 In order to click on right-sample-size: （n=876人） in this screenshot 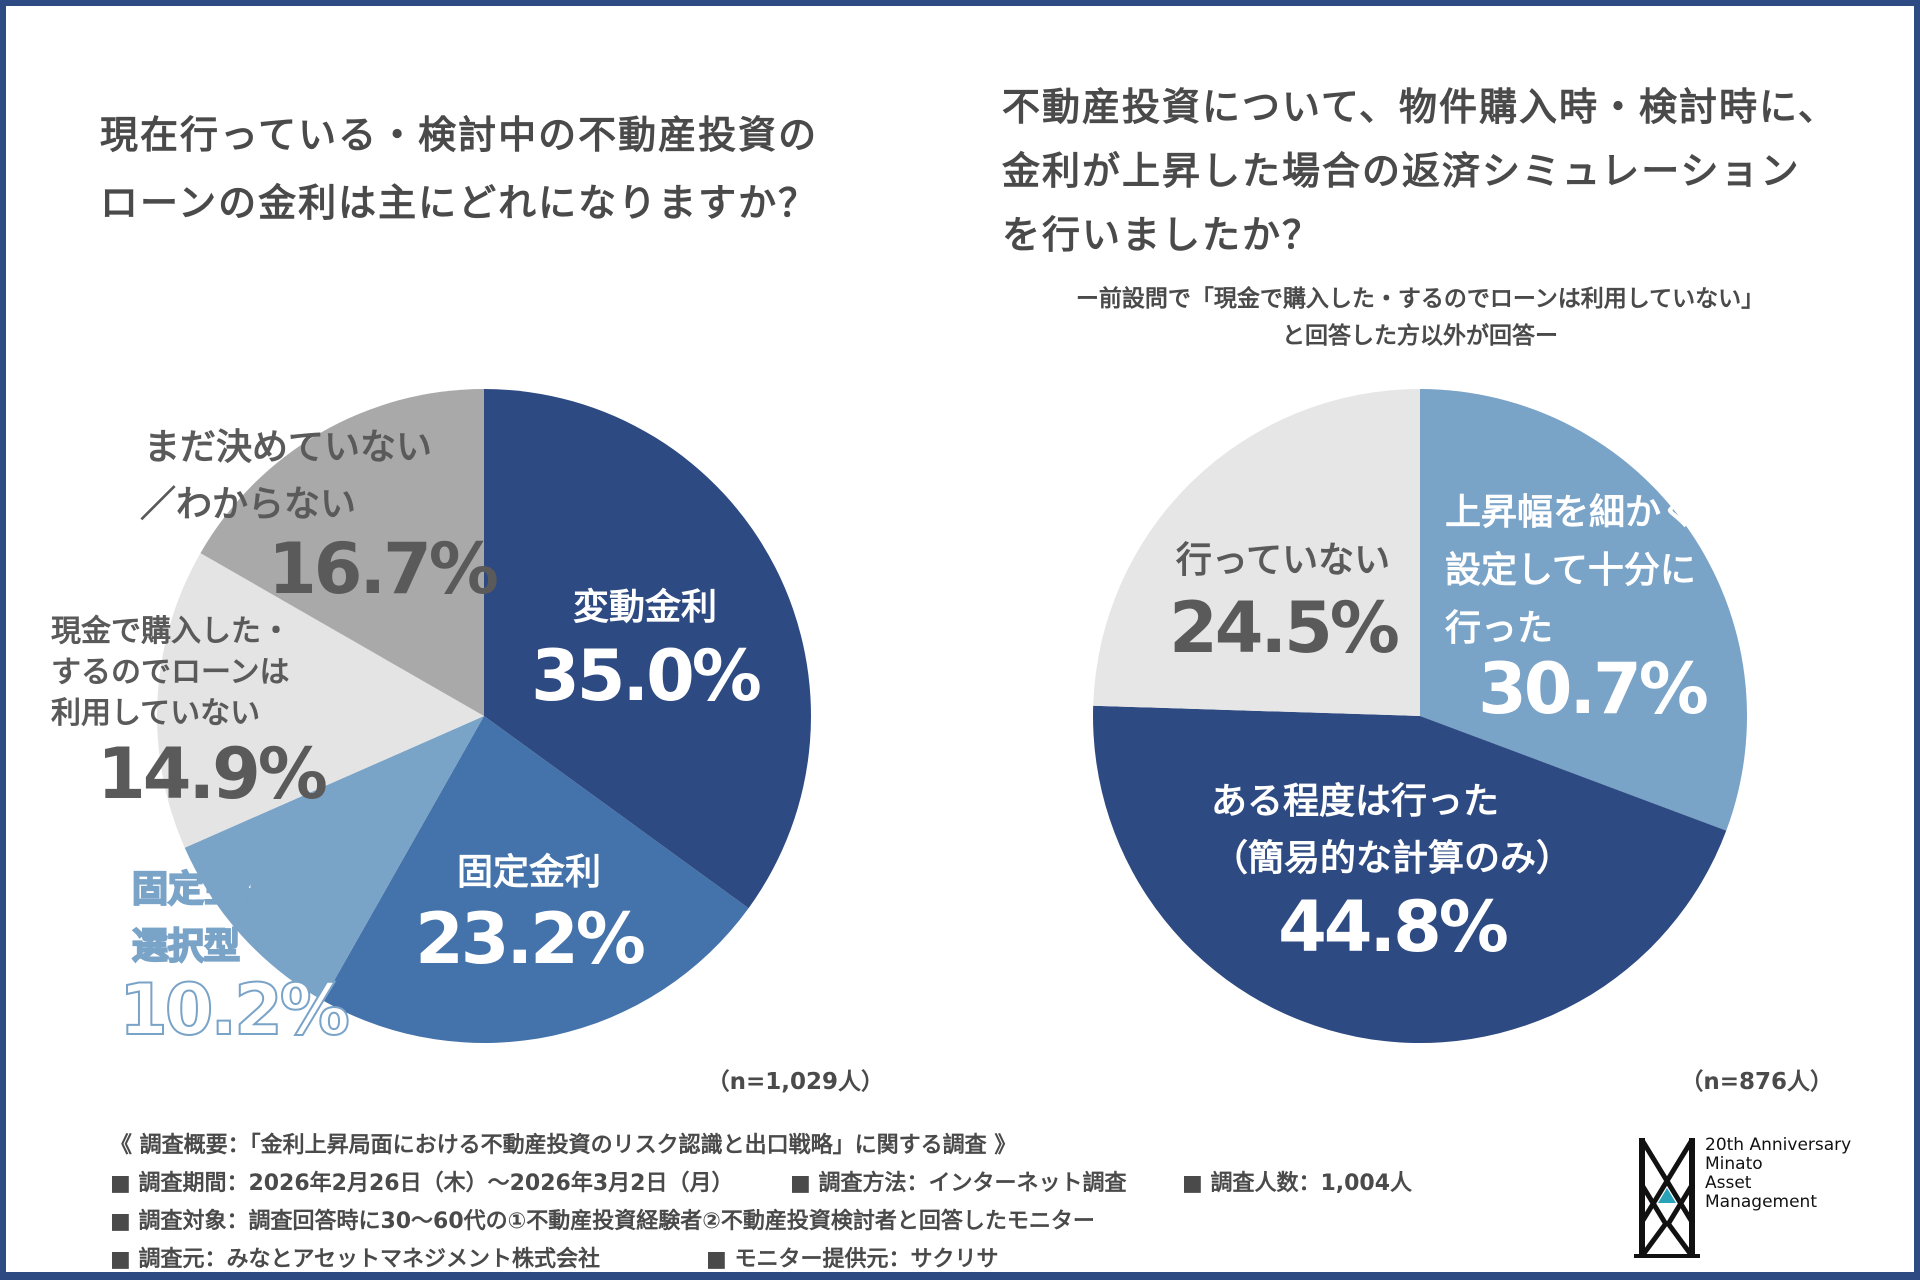, I will do `click(1756, 1082)`.